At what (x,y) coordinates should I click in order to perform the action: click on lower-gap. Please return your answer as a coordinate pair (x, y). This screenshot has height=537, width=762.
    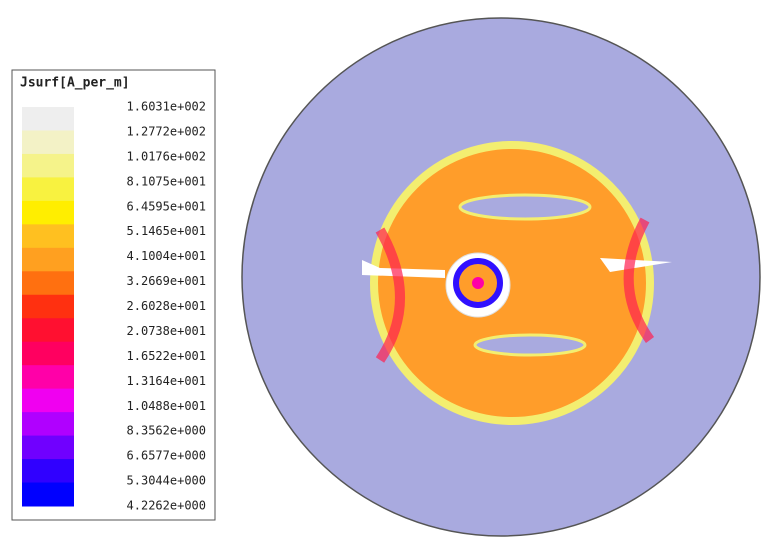
    Looking at the image, I should click on (530, 345).